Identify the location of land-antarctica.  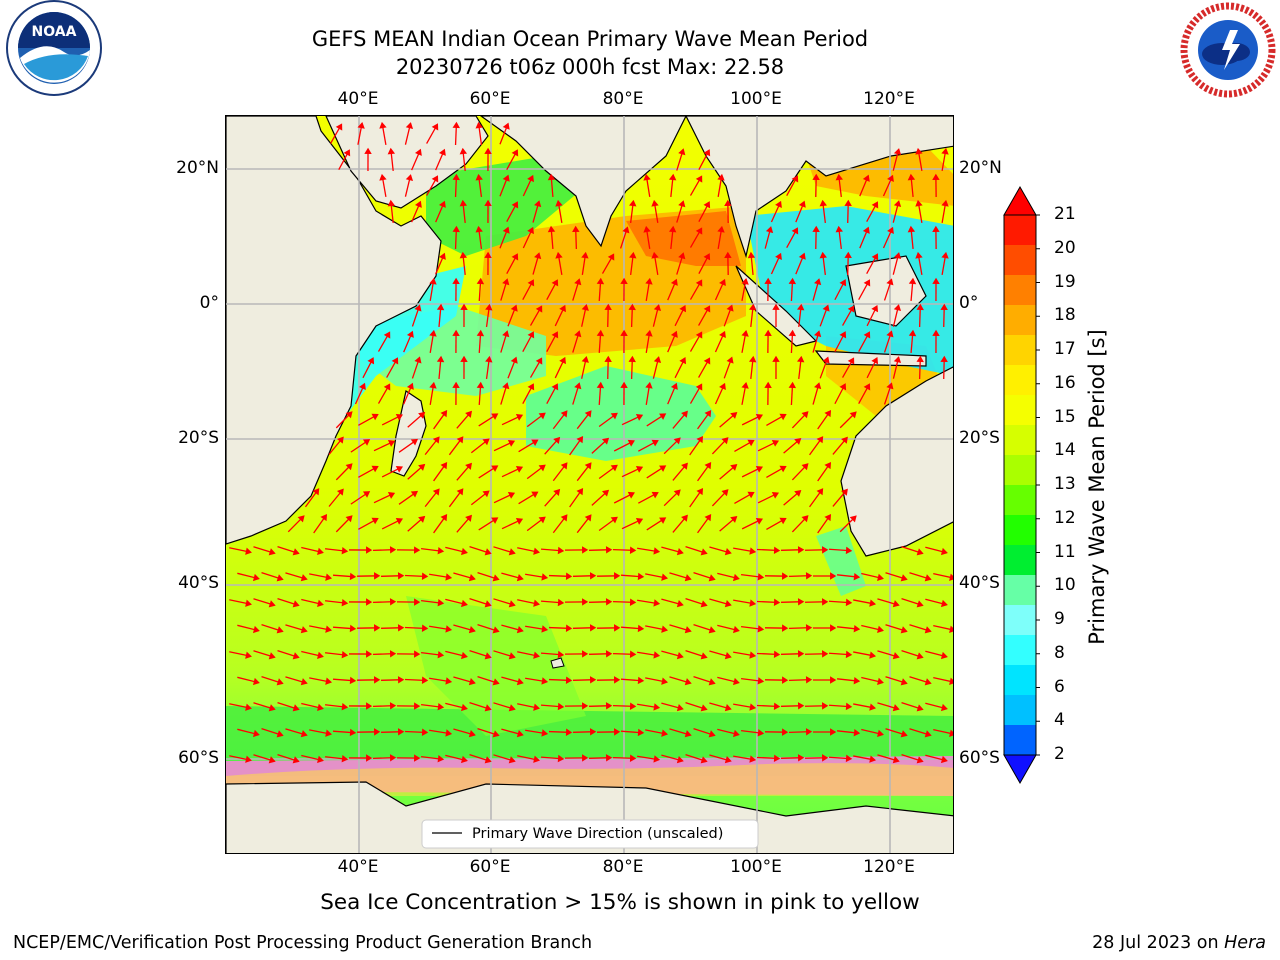
(589, 817).